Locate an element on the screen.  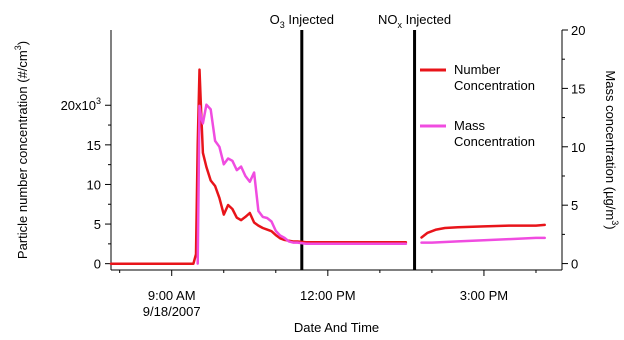
y-right-tick-label: 0 is located at coordinates (574, 264).